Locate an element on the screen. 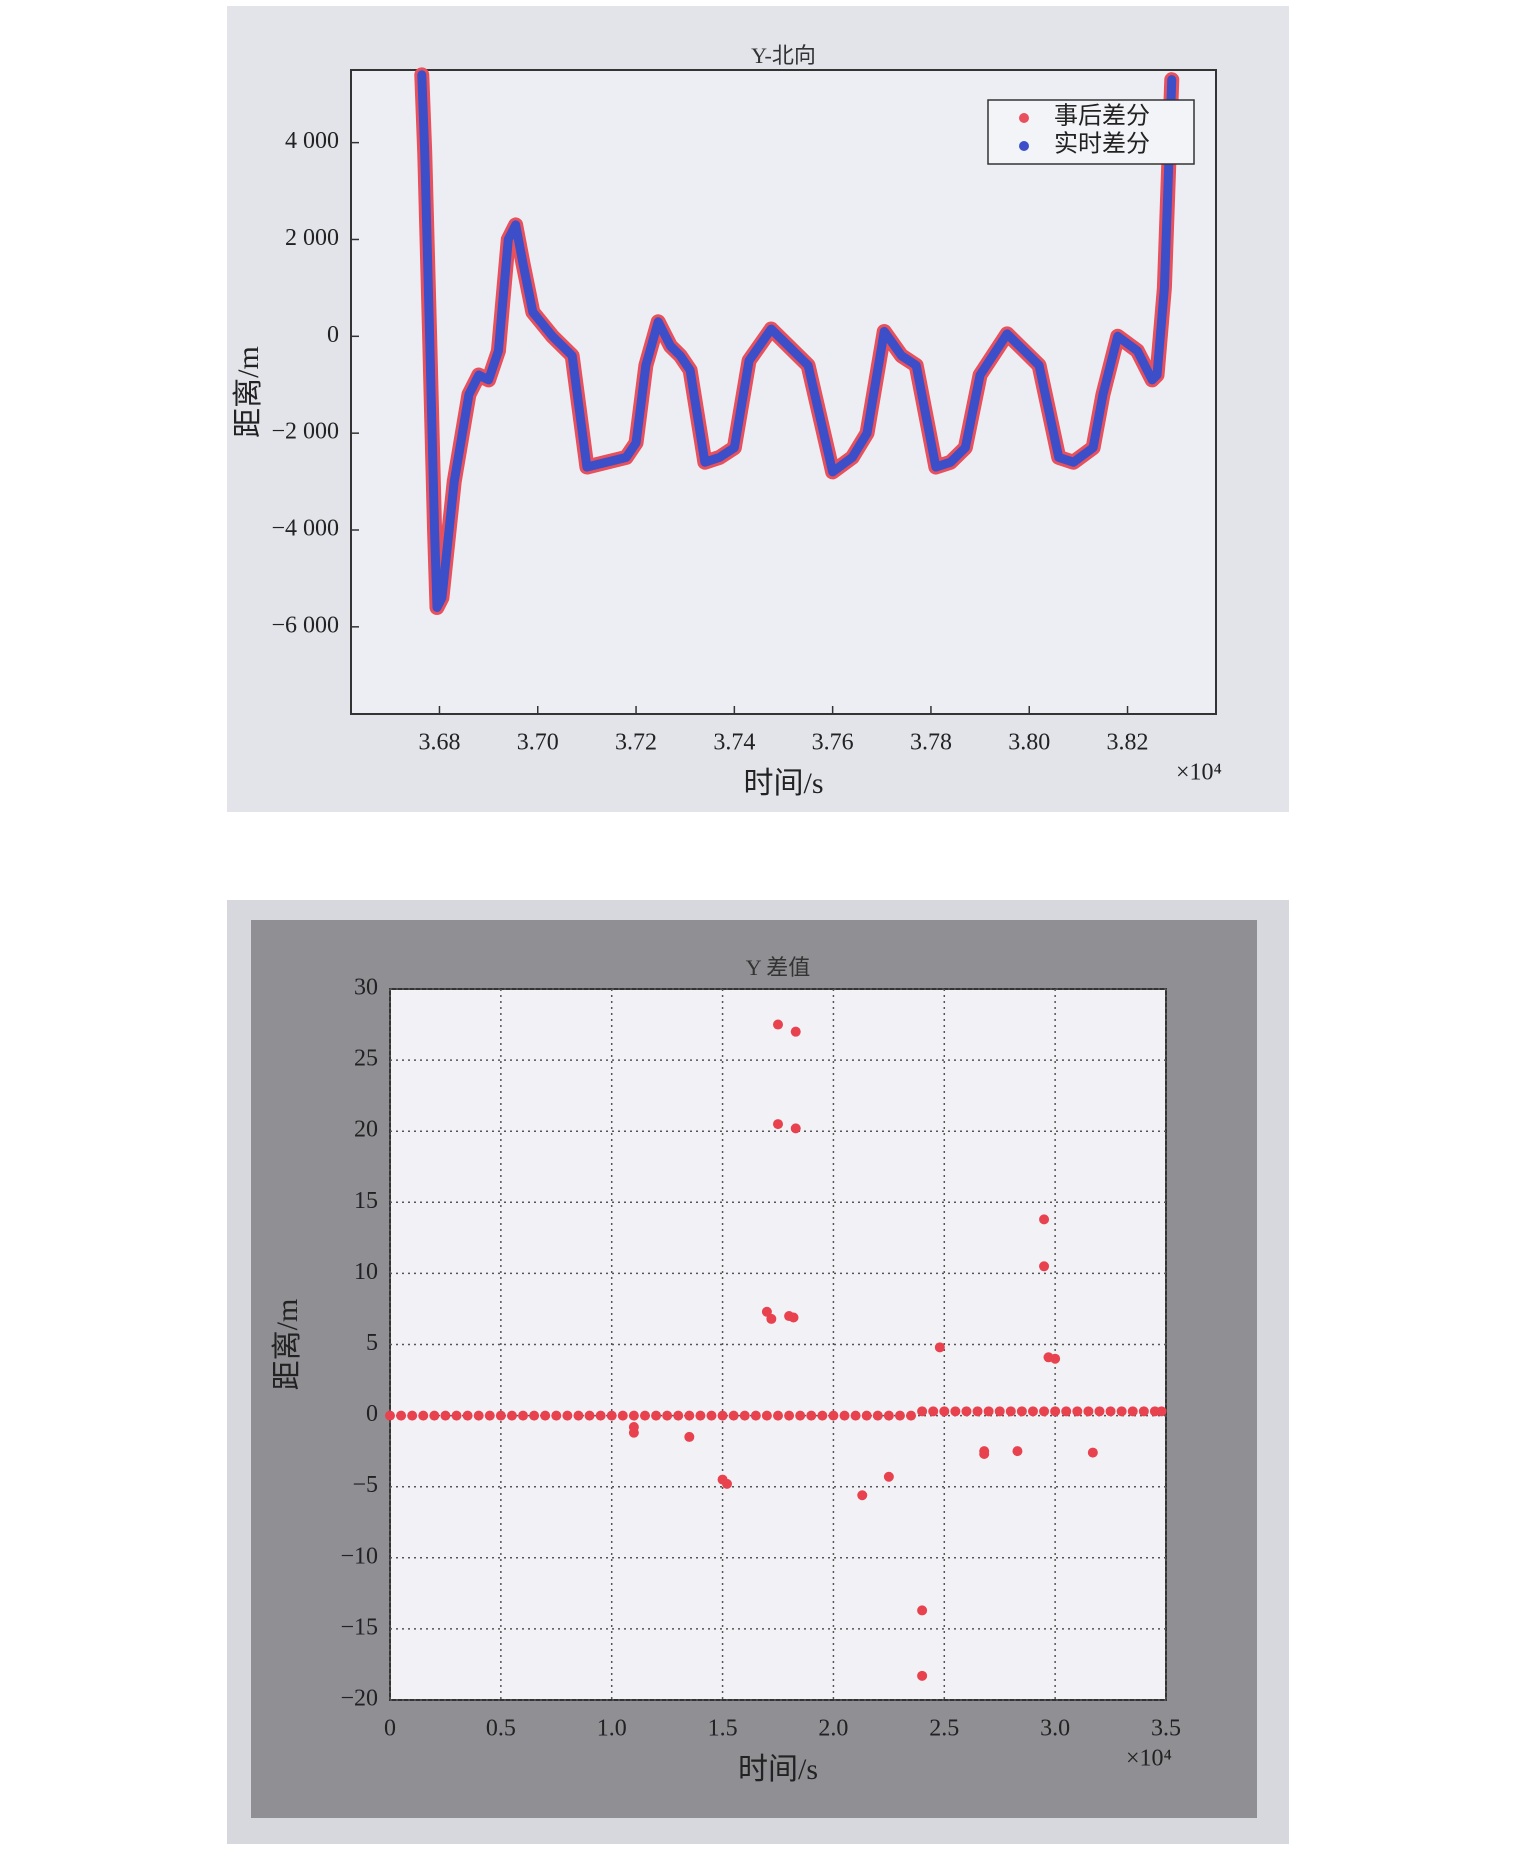  y-tick-label: −5 is located at coordinates (365, 1485).